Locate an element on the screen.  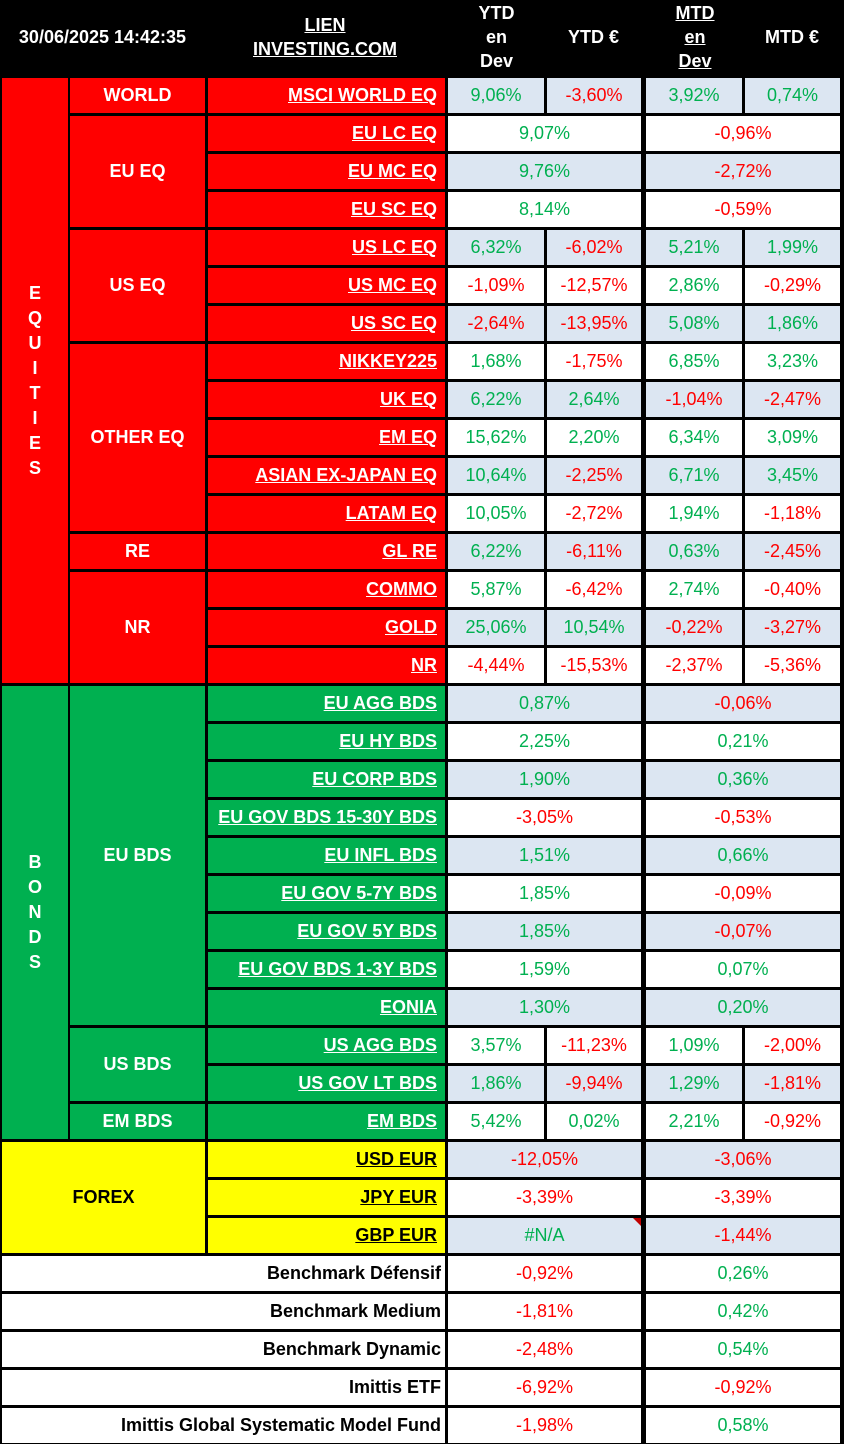
col-header-ytd-eur: YTD € is located at coordinates (593, 37).